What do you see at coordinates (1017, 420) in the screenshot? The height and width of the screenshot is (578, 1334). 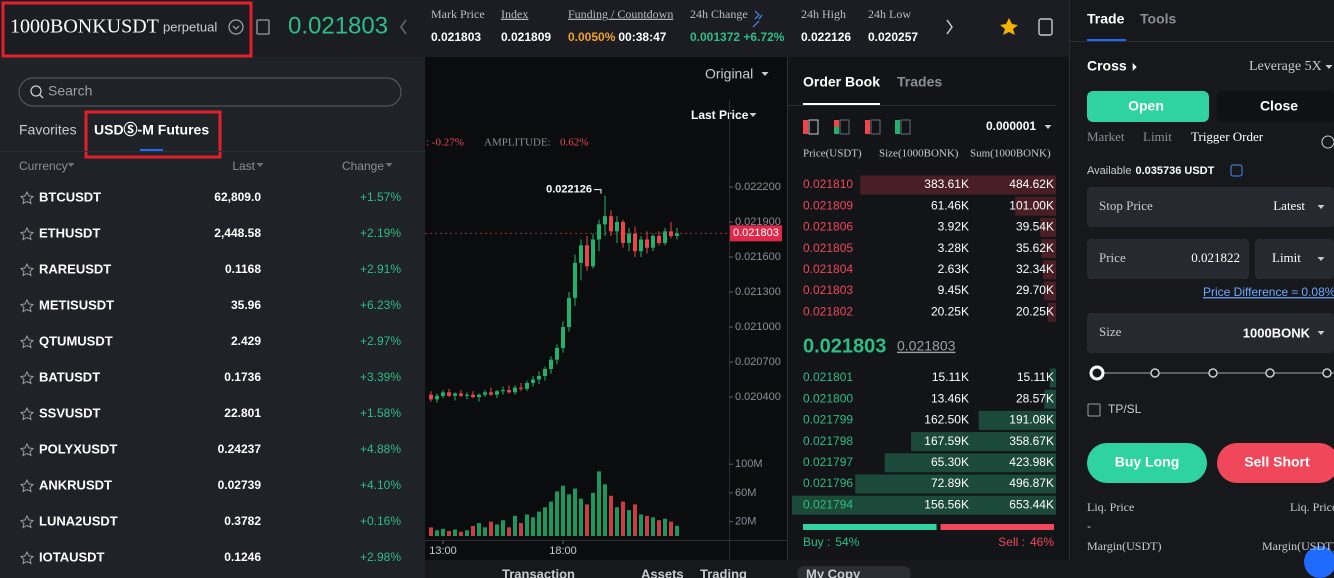 I see `depth-bar` at bounding box center [1017, 420].